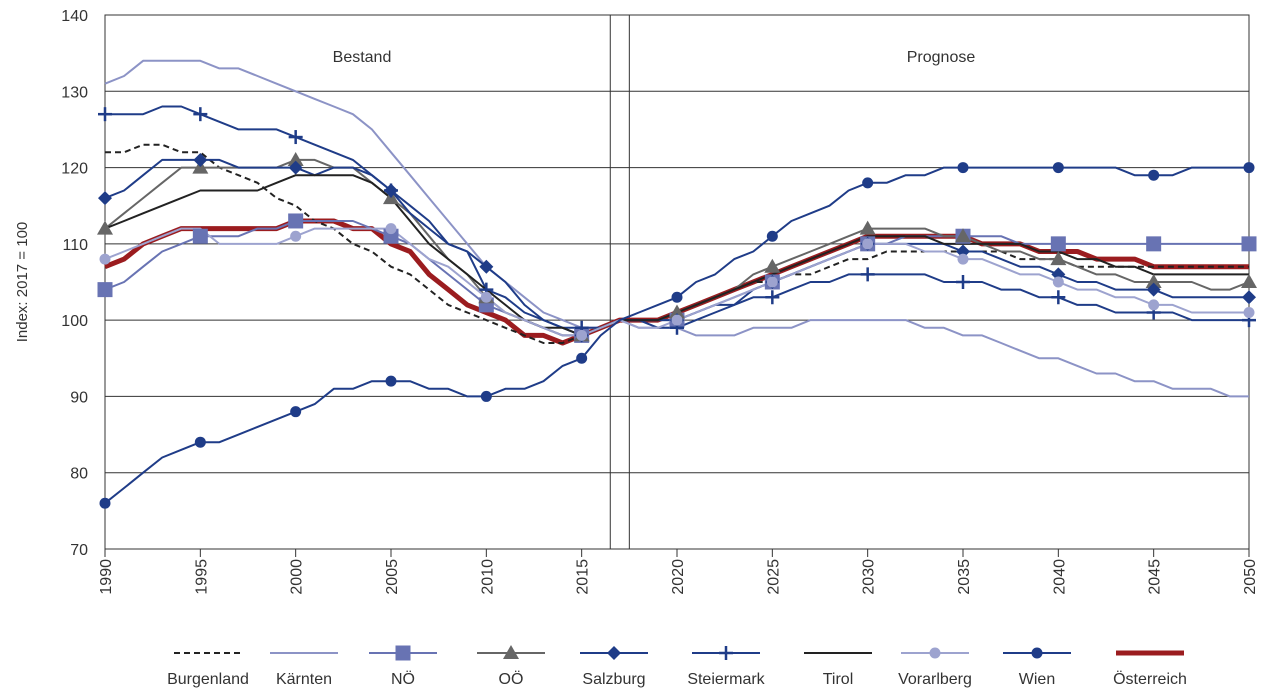  Describe the element at coordinates (304, 670) in the screenshot. I see `legend-item-kärnten: Kärnten` at that location.